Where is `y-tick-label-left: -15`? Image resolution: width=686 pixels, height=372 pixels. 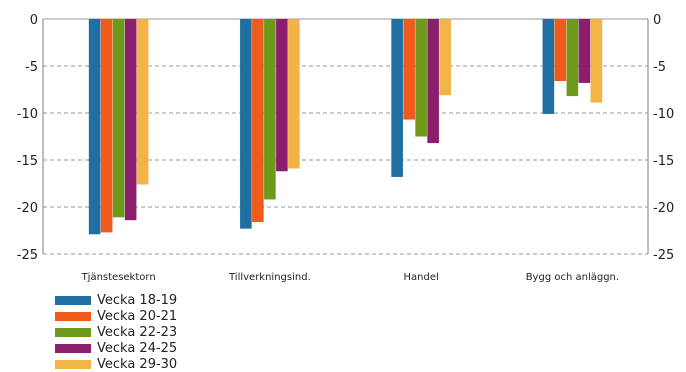 y-tick-label-left: -15 is located at coordinates (27, 161).